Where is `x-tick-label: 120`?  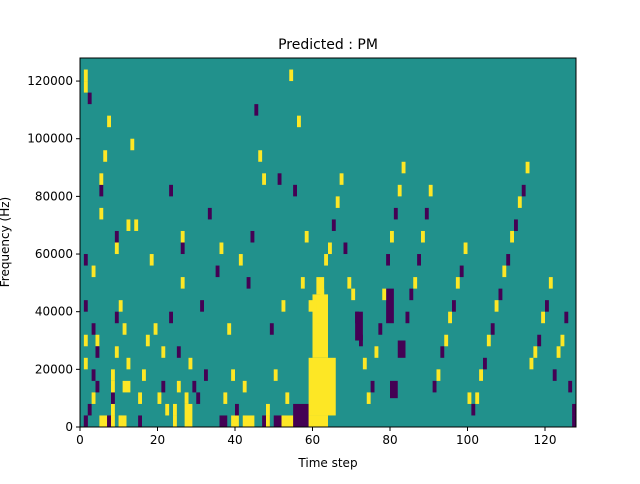 x-tick-label: 120 is located at coordinates (545, 440).